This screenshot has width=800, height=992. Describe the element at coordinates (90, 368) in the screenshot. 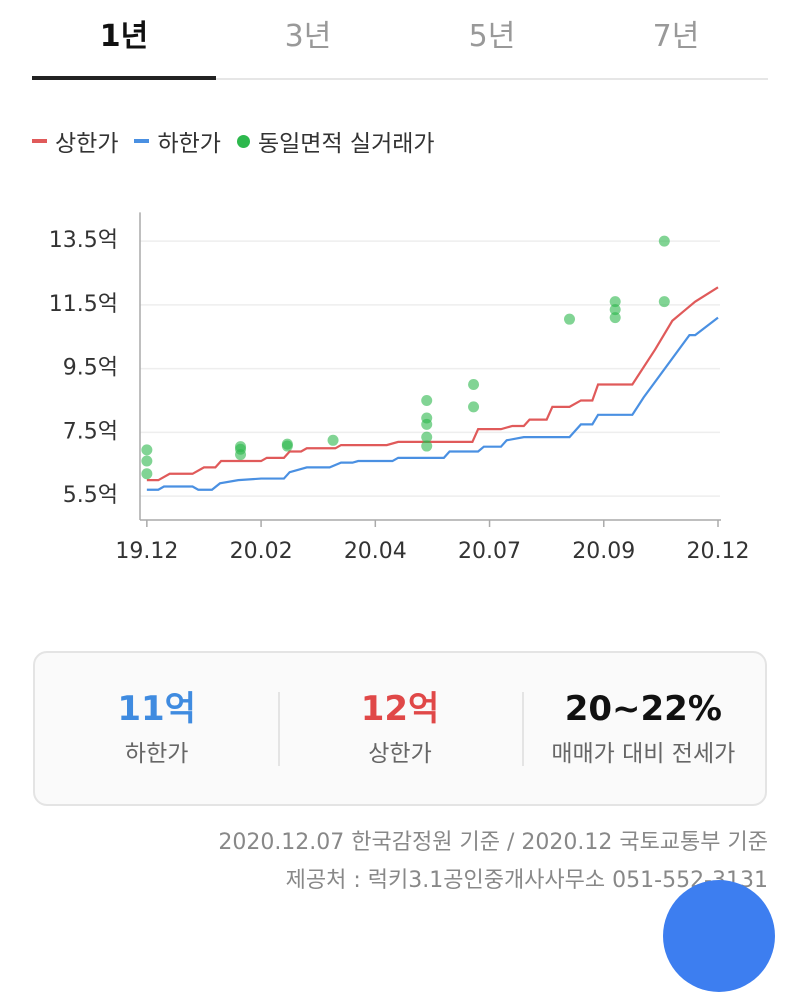

I see `y-tick-label: 9.5억` at that location.